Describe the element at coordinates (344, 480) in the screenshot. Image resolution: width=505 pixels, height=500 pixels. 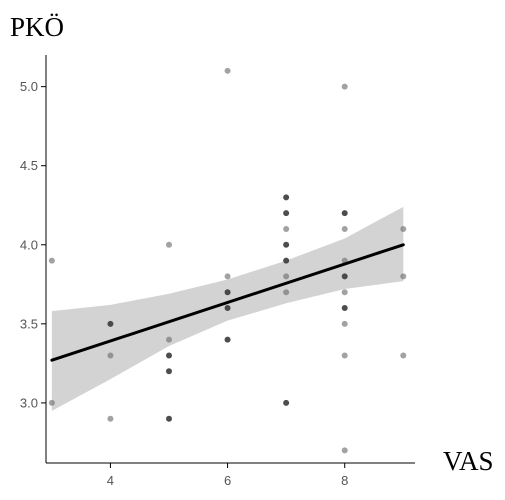
I see `x-tick-label: 8` at that location.